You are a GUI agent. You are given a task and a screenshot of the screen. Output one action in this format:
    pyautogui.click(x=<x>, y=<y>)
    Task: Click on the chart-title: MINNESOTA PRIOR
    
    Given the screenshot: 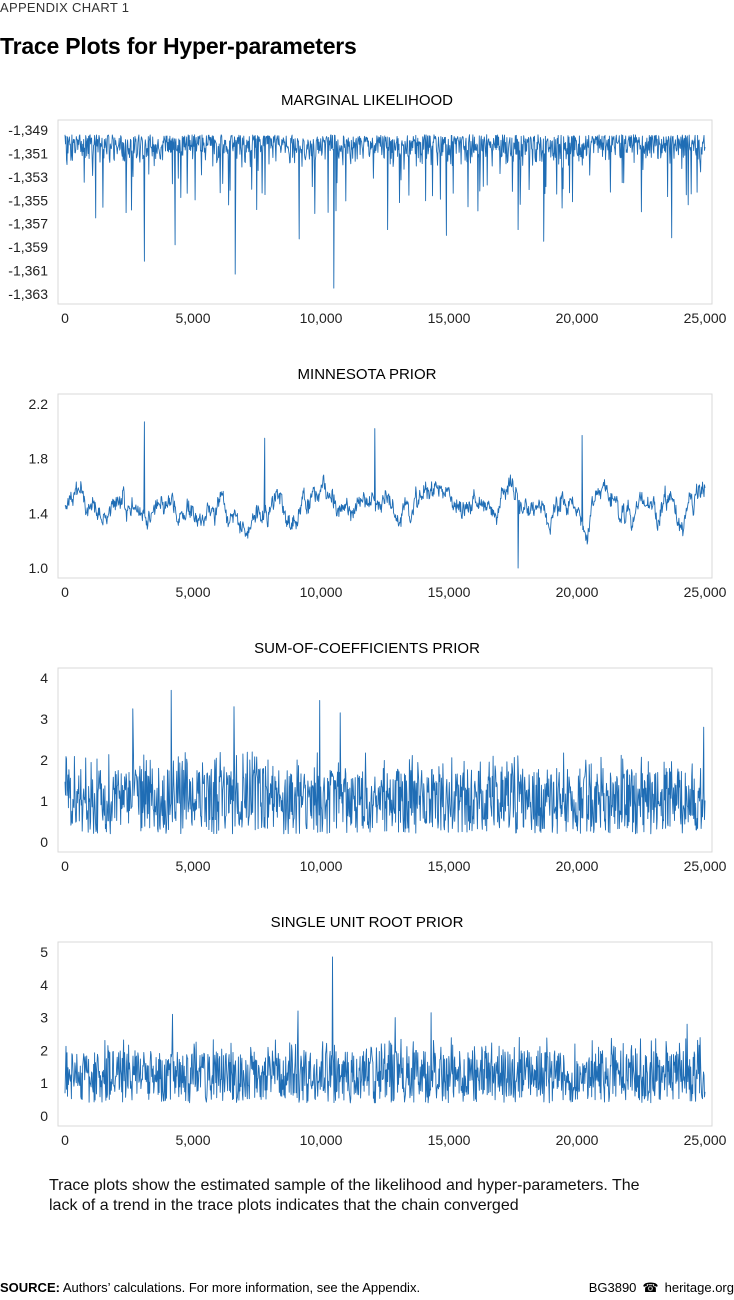 What is the action you would take?
    pyautogui.click(x=367, y=374)
    